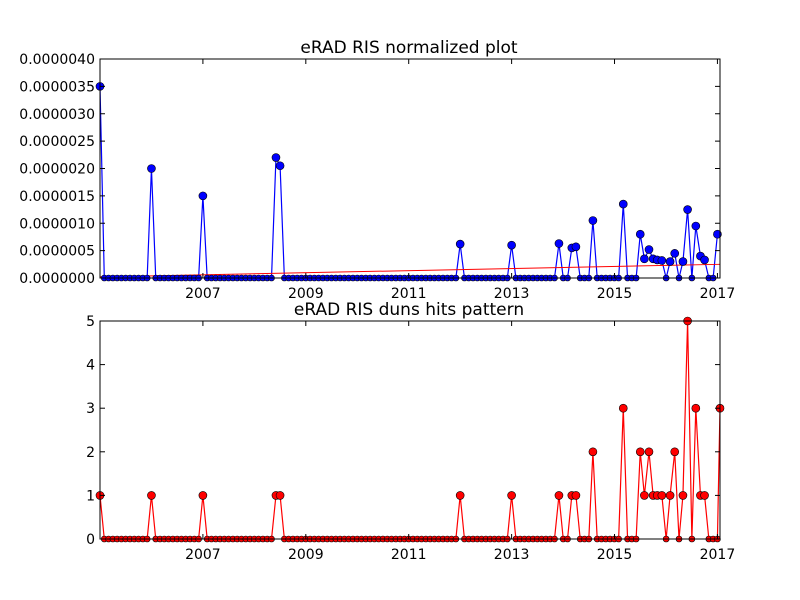  I want to click on y-tick-label: 0.0000005, so click(57, 252).